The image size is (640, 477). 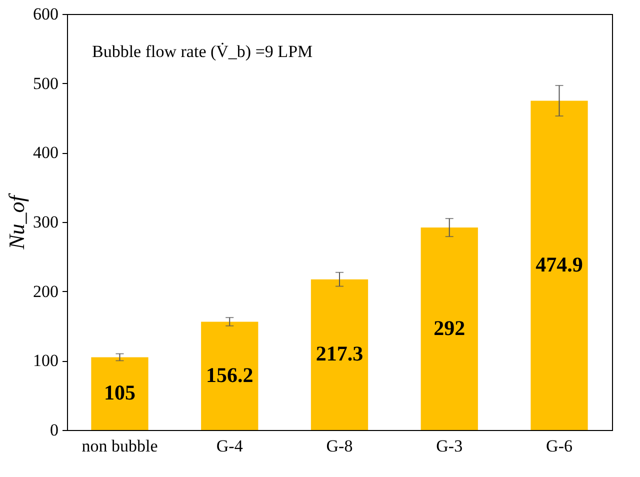 What do you see at coordinates (45, 291) in the screenshot?
I see `y-tick-label: 200` at bounding box center [45, 291].